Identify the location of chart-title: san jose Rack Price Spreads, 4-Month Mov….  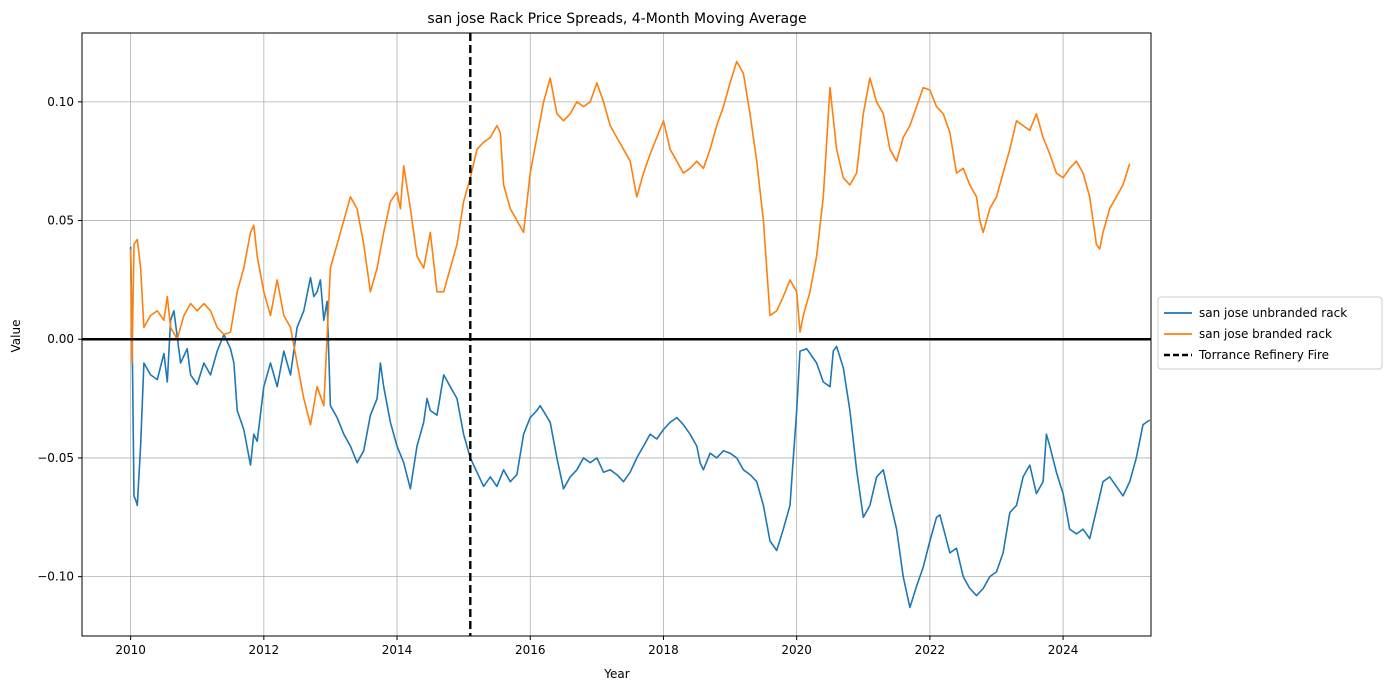
(616, 19).